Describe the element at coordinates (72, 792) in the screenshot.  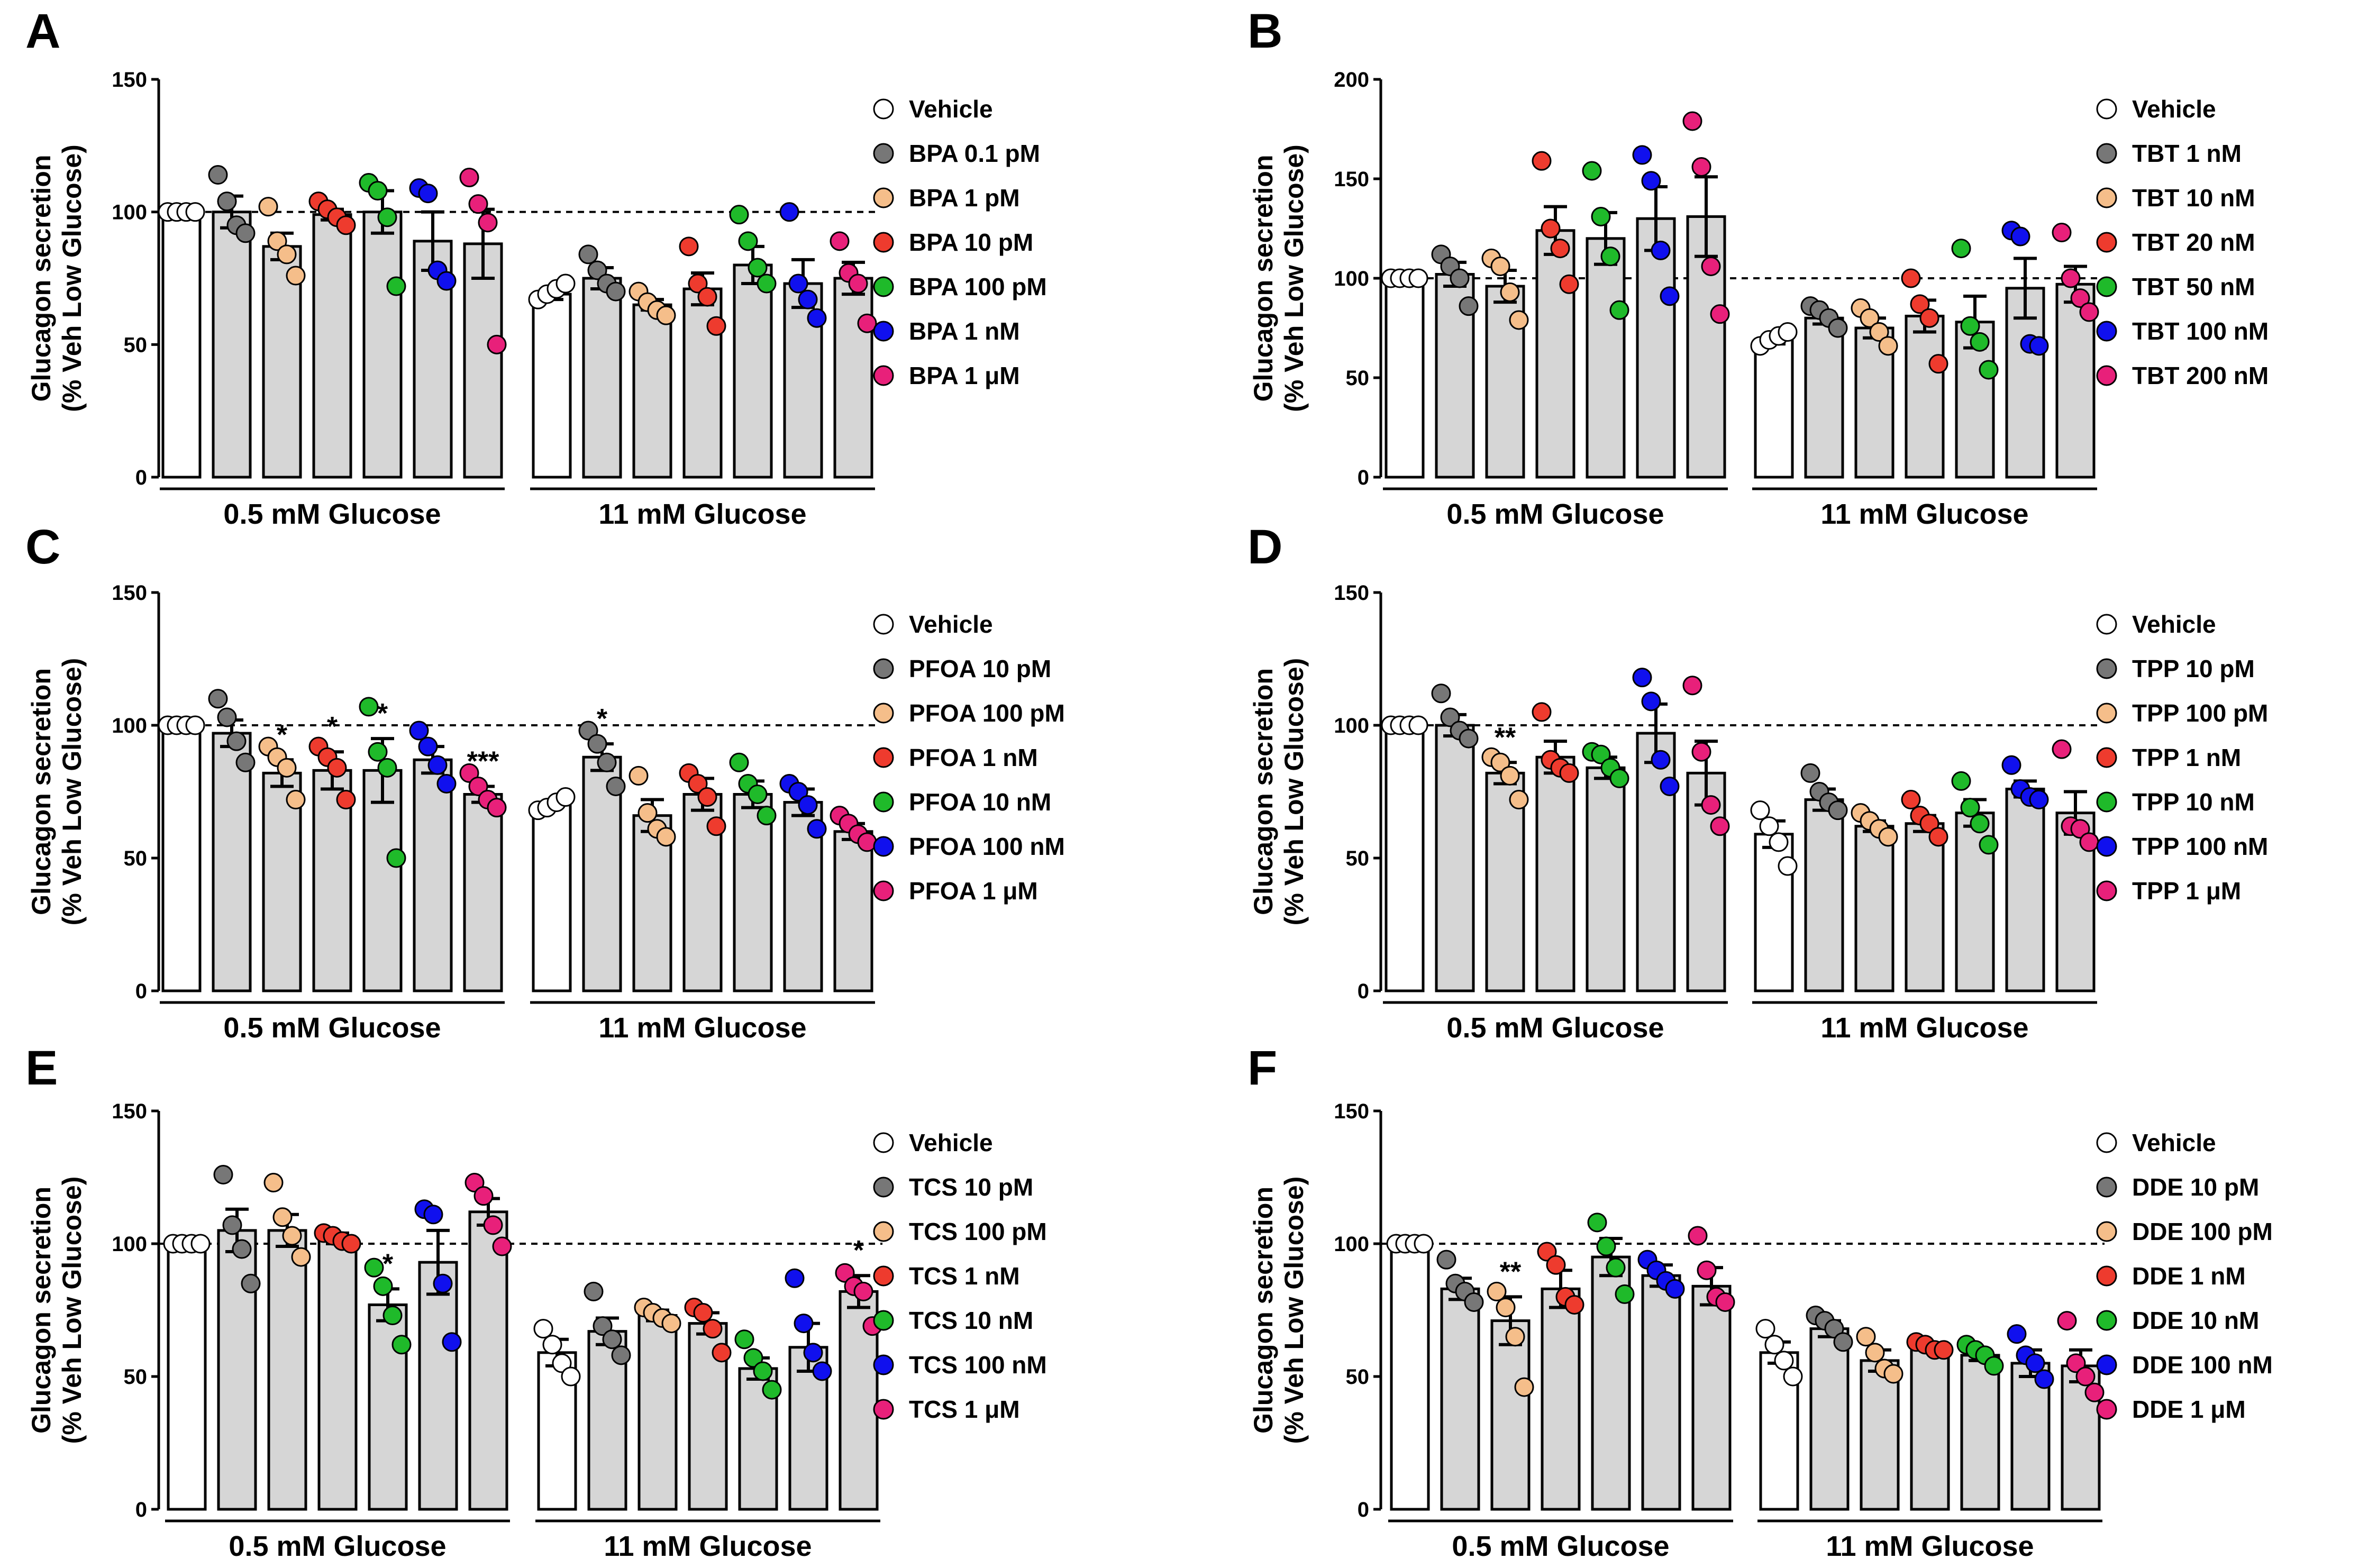
I see `y-axis-label-line2: (% Veh Low Glucose)` at that location.